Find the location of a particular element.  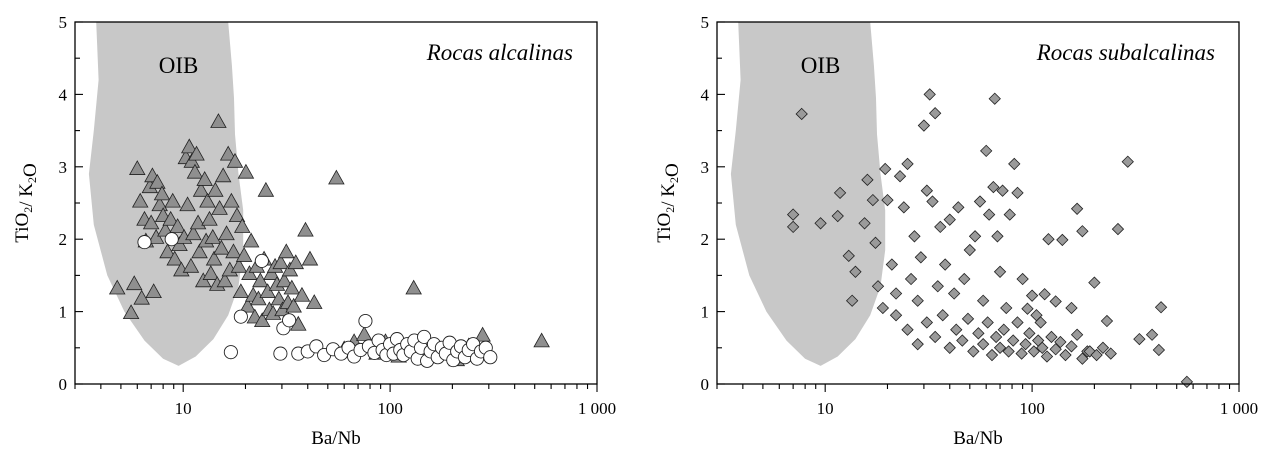

y-tick-label: 4 is located at coordinates (705, 94).